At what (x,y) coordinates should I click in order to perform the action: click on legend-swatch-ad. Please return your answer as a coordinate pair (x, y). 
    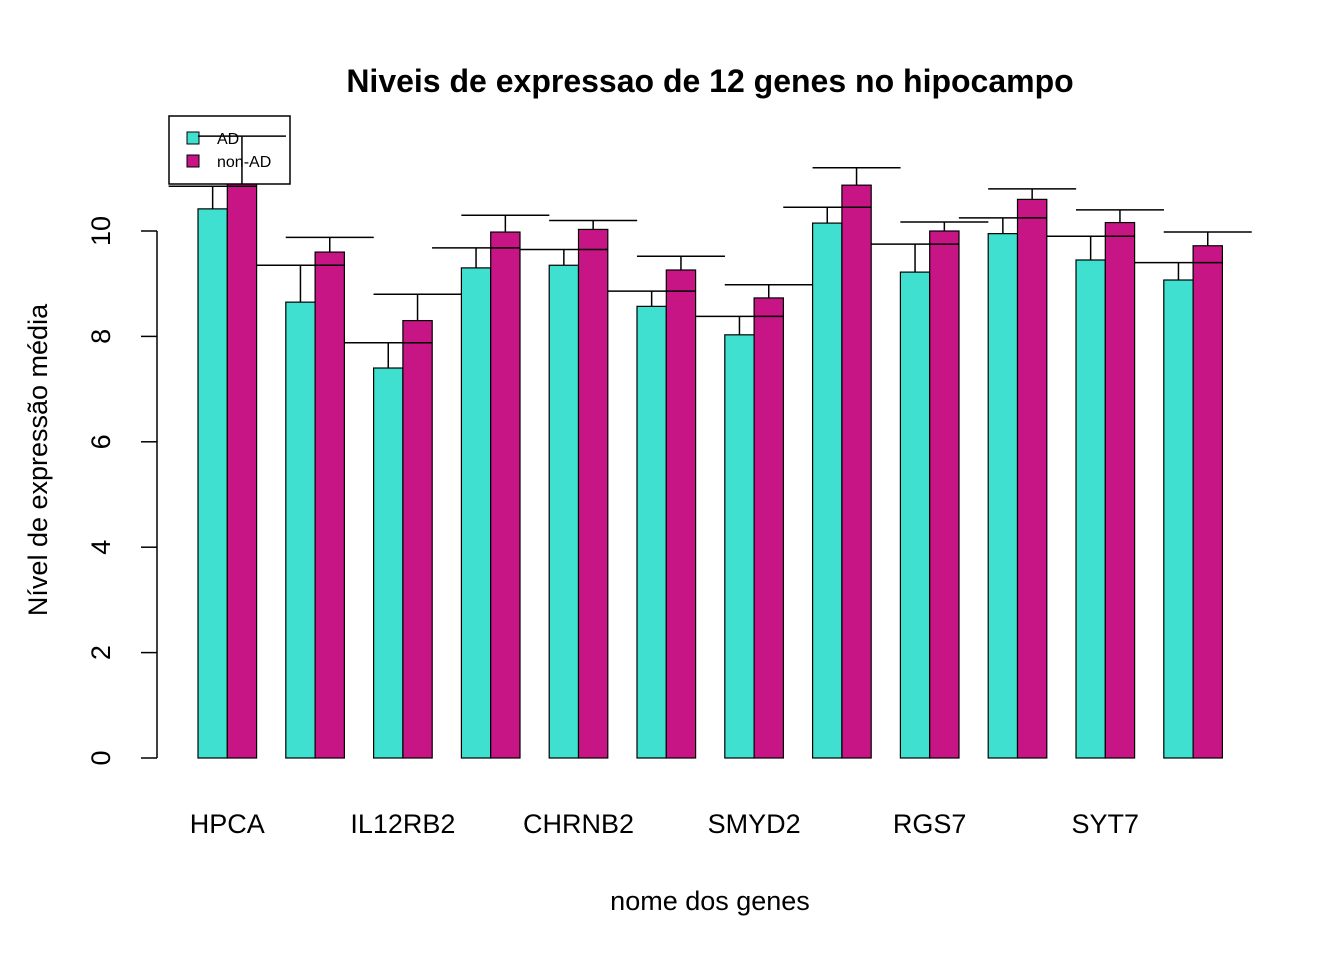
    Looking at the image, I should click on (193, 138).